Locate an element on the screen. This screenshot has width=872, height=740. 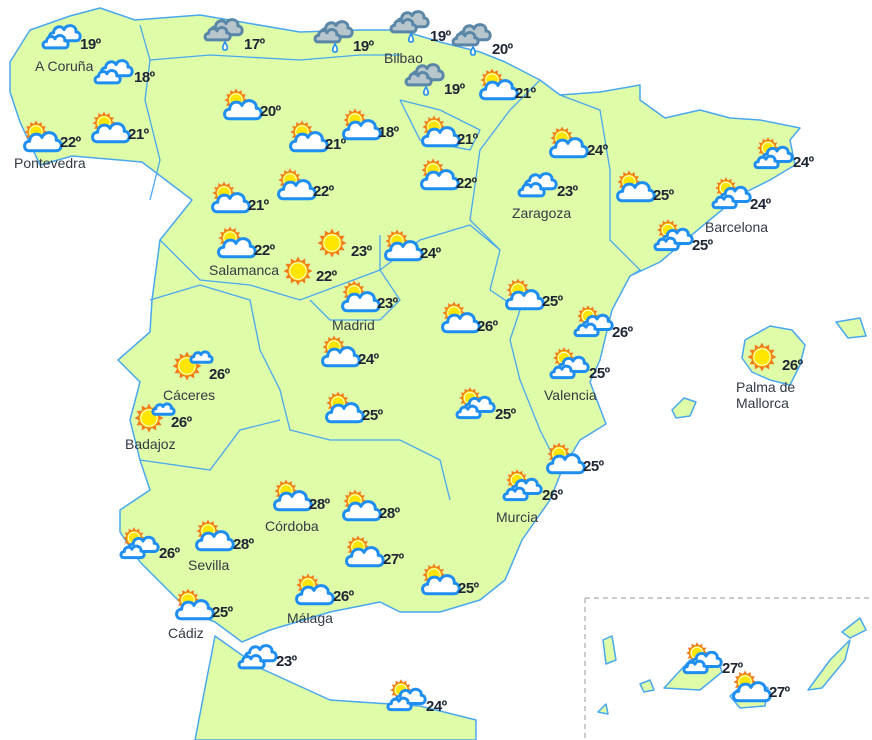
city-label: Cádiz is located at coordinates (186, 633).